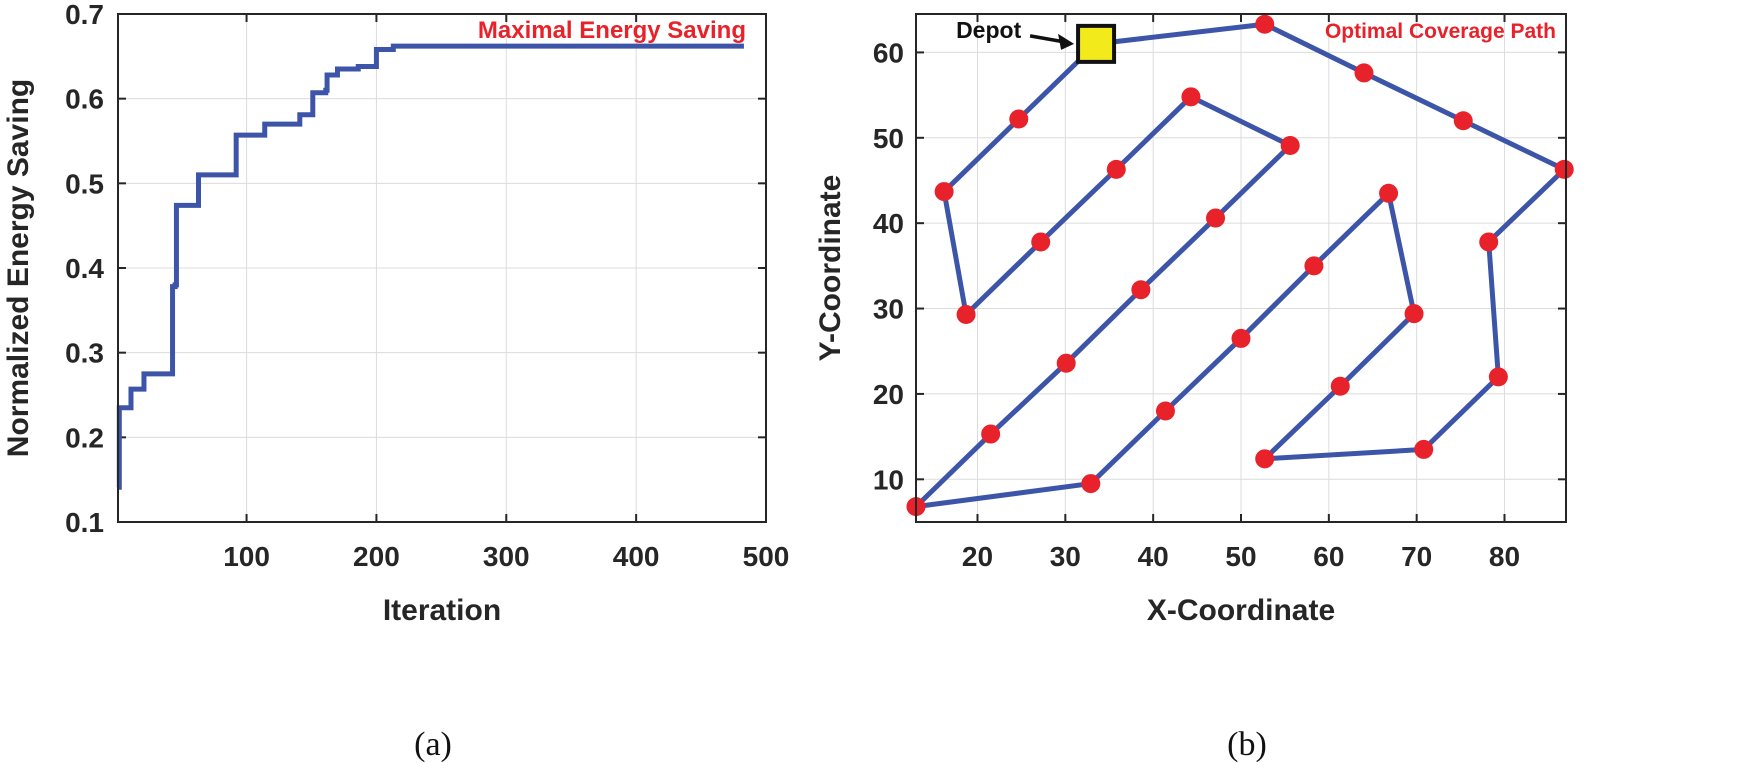 The height and width of the screenshot is (763, 1750). I want to click on y-tick-label: 20, so click(888, 394).